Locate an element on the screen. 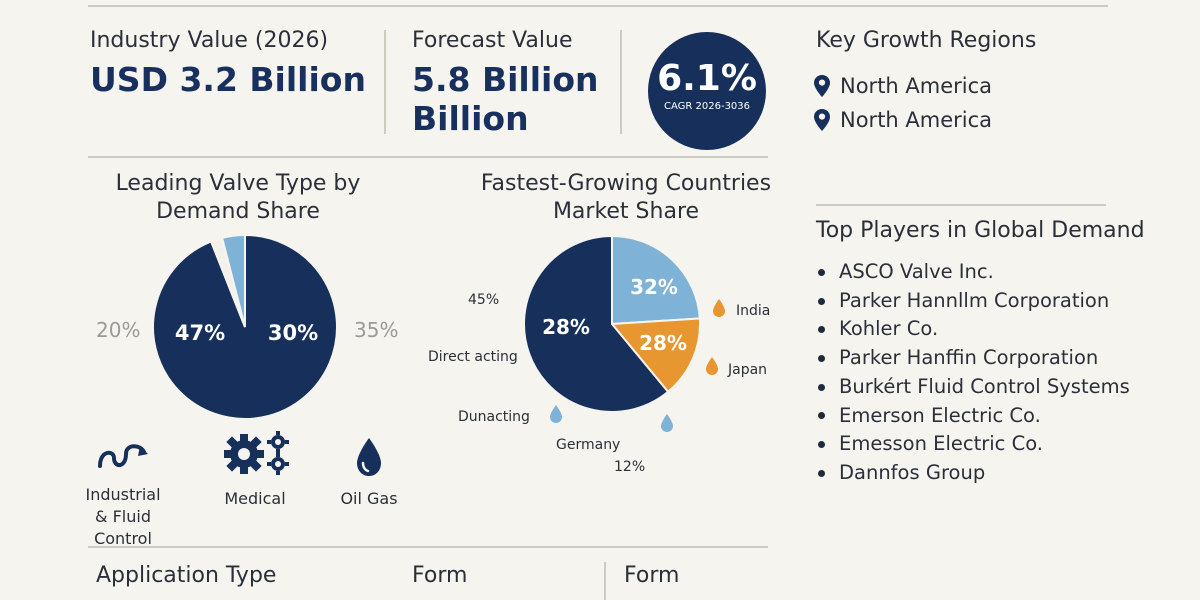 The width and height of the screenshot is (1200, 600). list-item: Emesson Electric Co. is located at coordinates (974, 444).